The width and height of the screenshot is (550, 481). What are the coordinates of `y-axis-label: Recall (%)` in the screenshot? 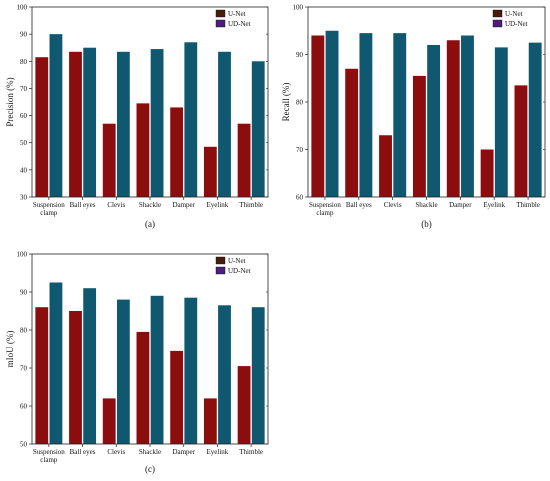 It's located at (286, 102).